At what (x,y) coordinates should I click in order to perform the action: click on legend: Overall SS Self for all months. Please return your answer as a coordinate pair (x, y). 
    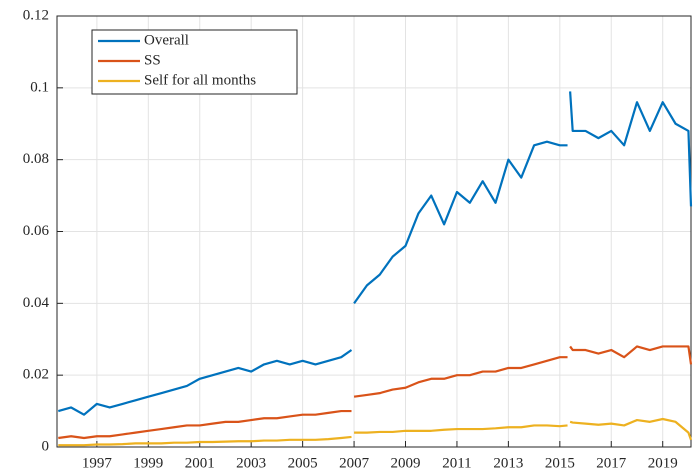
    Looking at the image, I should click on (194, 62).